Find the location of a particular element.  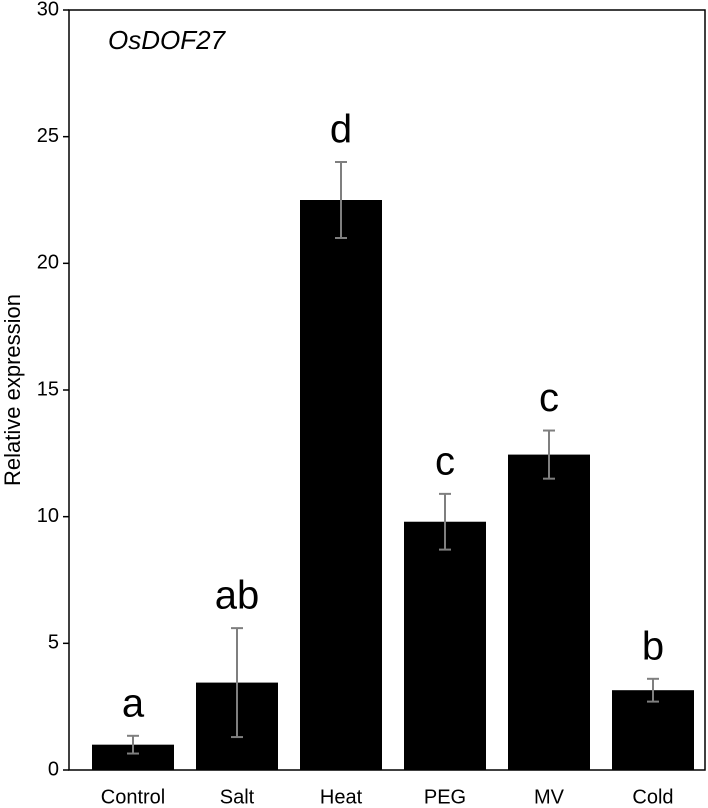

x-tick-label: Heat is located at coordinates (341, 797).